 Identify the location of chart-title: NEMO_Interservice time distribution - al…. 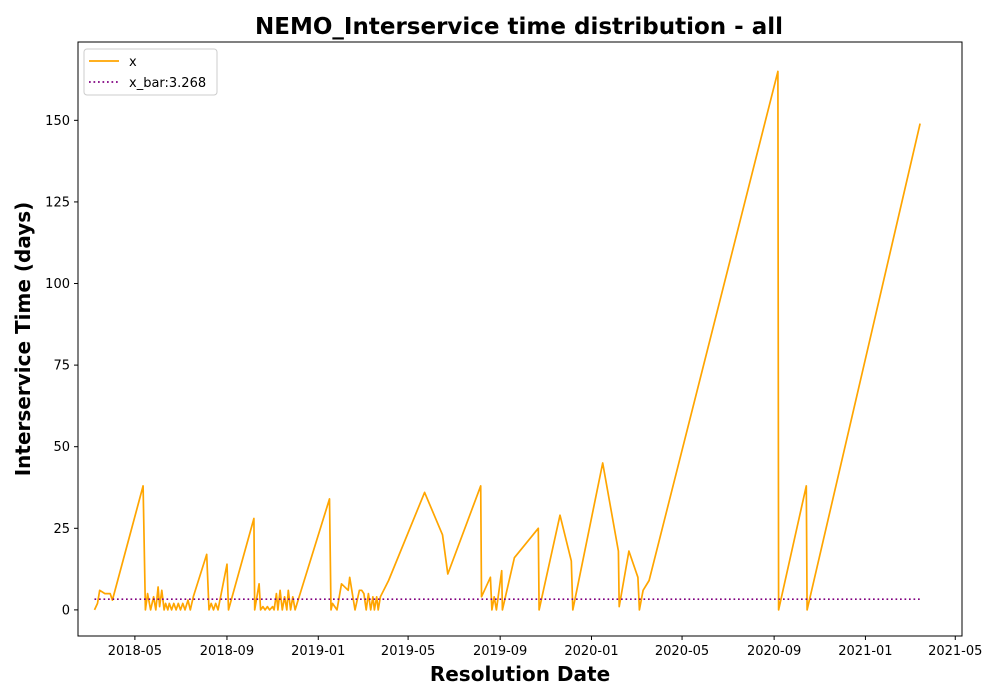
(519, 27).